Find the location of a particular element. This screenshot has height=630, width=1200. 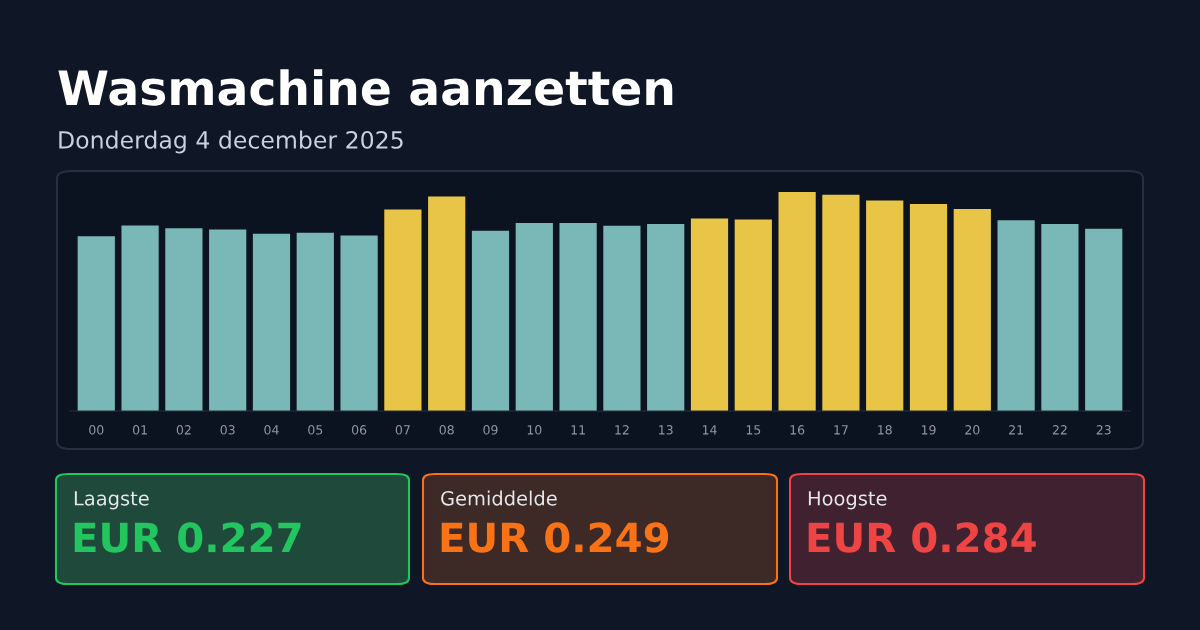

text: Hoogste is located at coordinates (847, 500).